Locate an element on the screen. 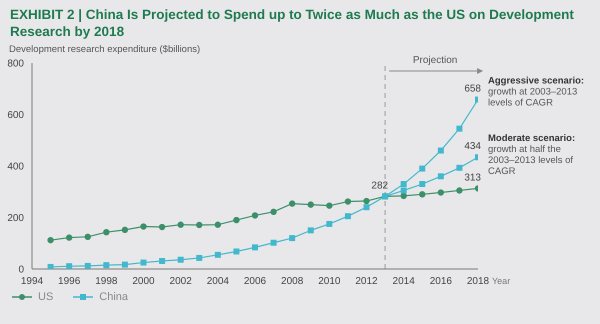 The image size is (600, 324). x-tick-label: 2010 is located at coordinates (329, 282).